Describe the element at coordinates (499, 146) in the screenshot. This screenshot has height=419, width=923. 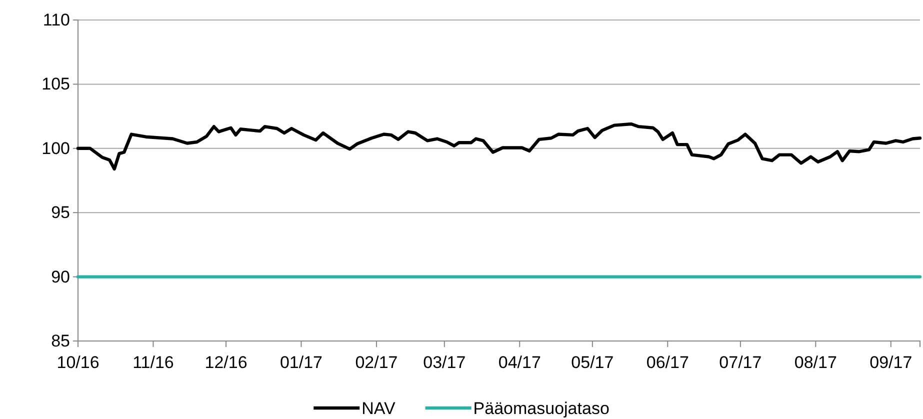
I see `line-series` at that location.